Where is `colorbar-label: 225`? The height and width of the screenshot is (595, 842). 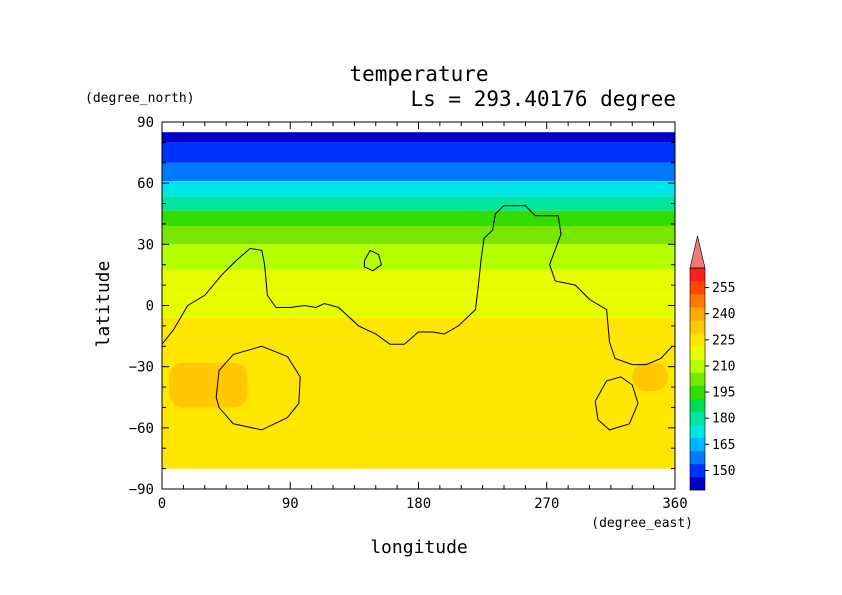 colorbar-label: 225 is located at coordinates (723, 340).